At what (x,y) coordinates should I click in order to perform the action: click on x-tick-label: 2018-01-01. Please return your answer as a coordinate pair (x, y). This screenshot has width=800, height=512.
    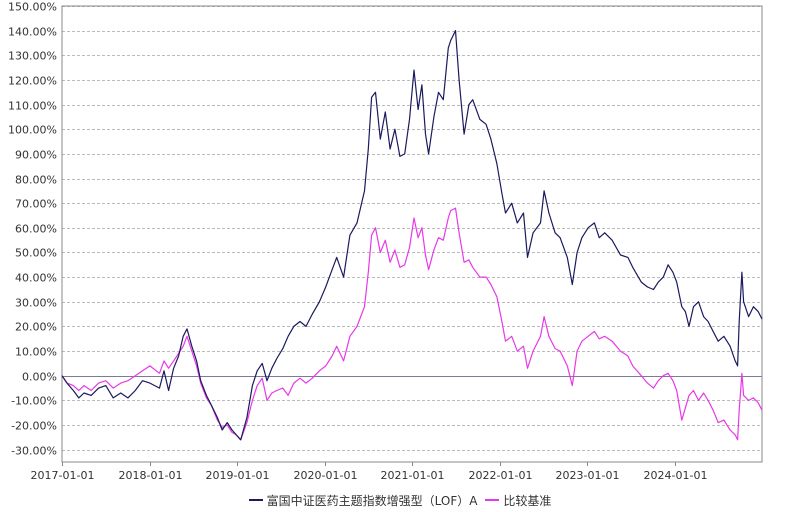
    Looking at the image, I should click on (151, 475).